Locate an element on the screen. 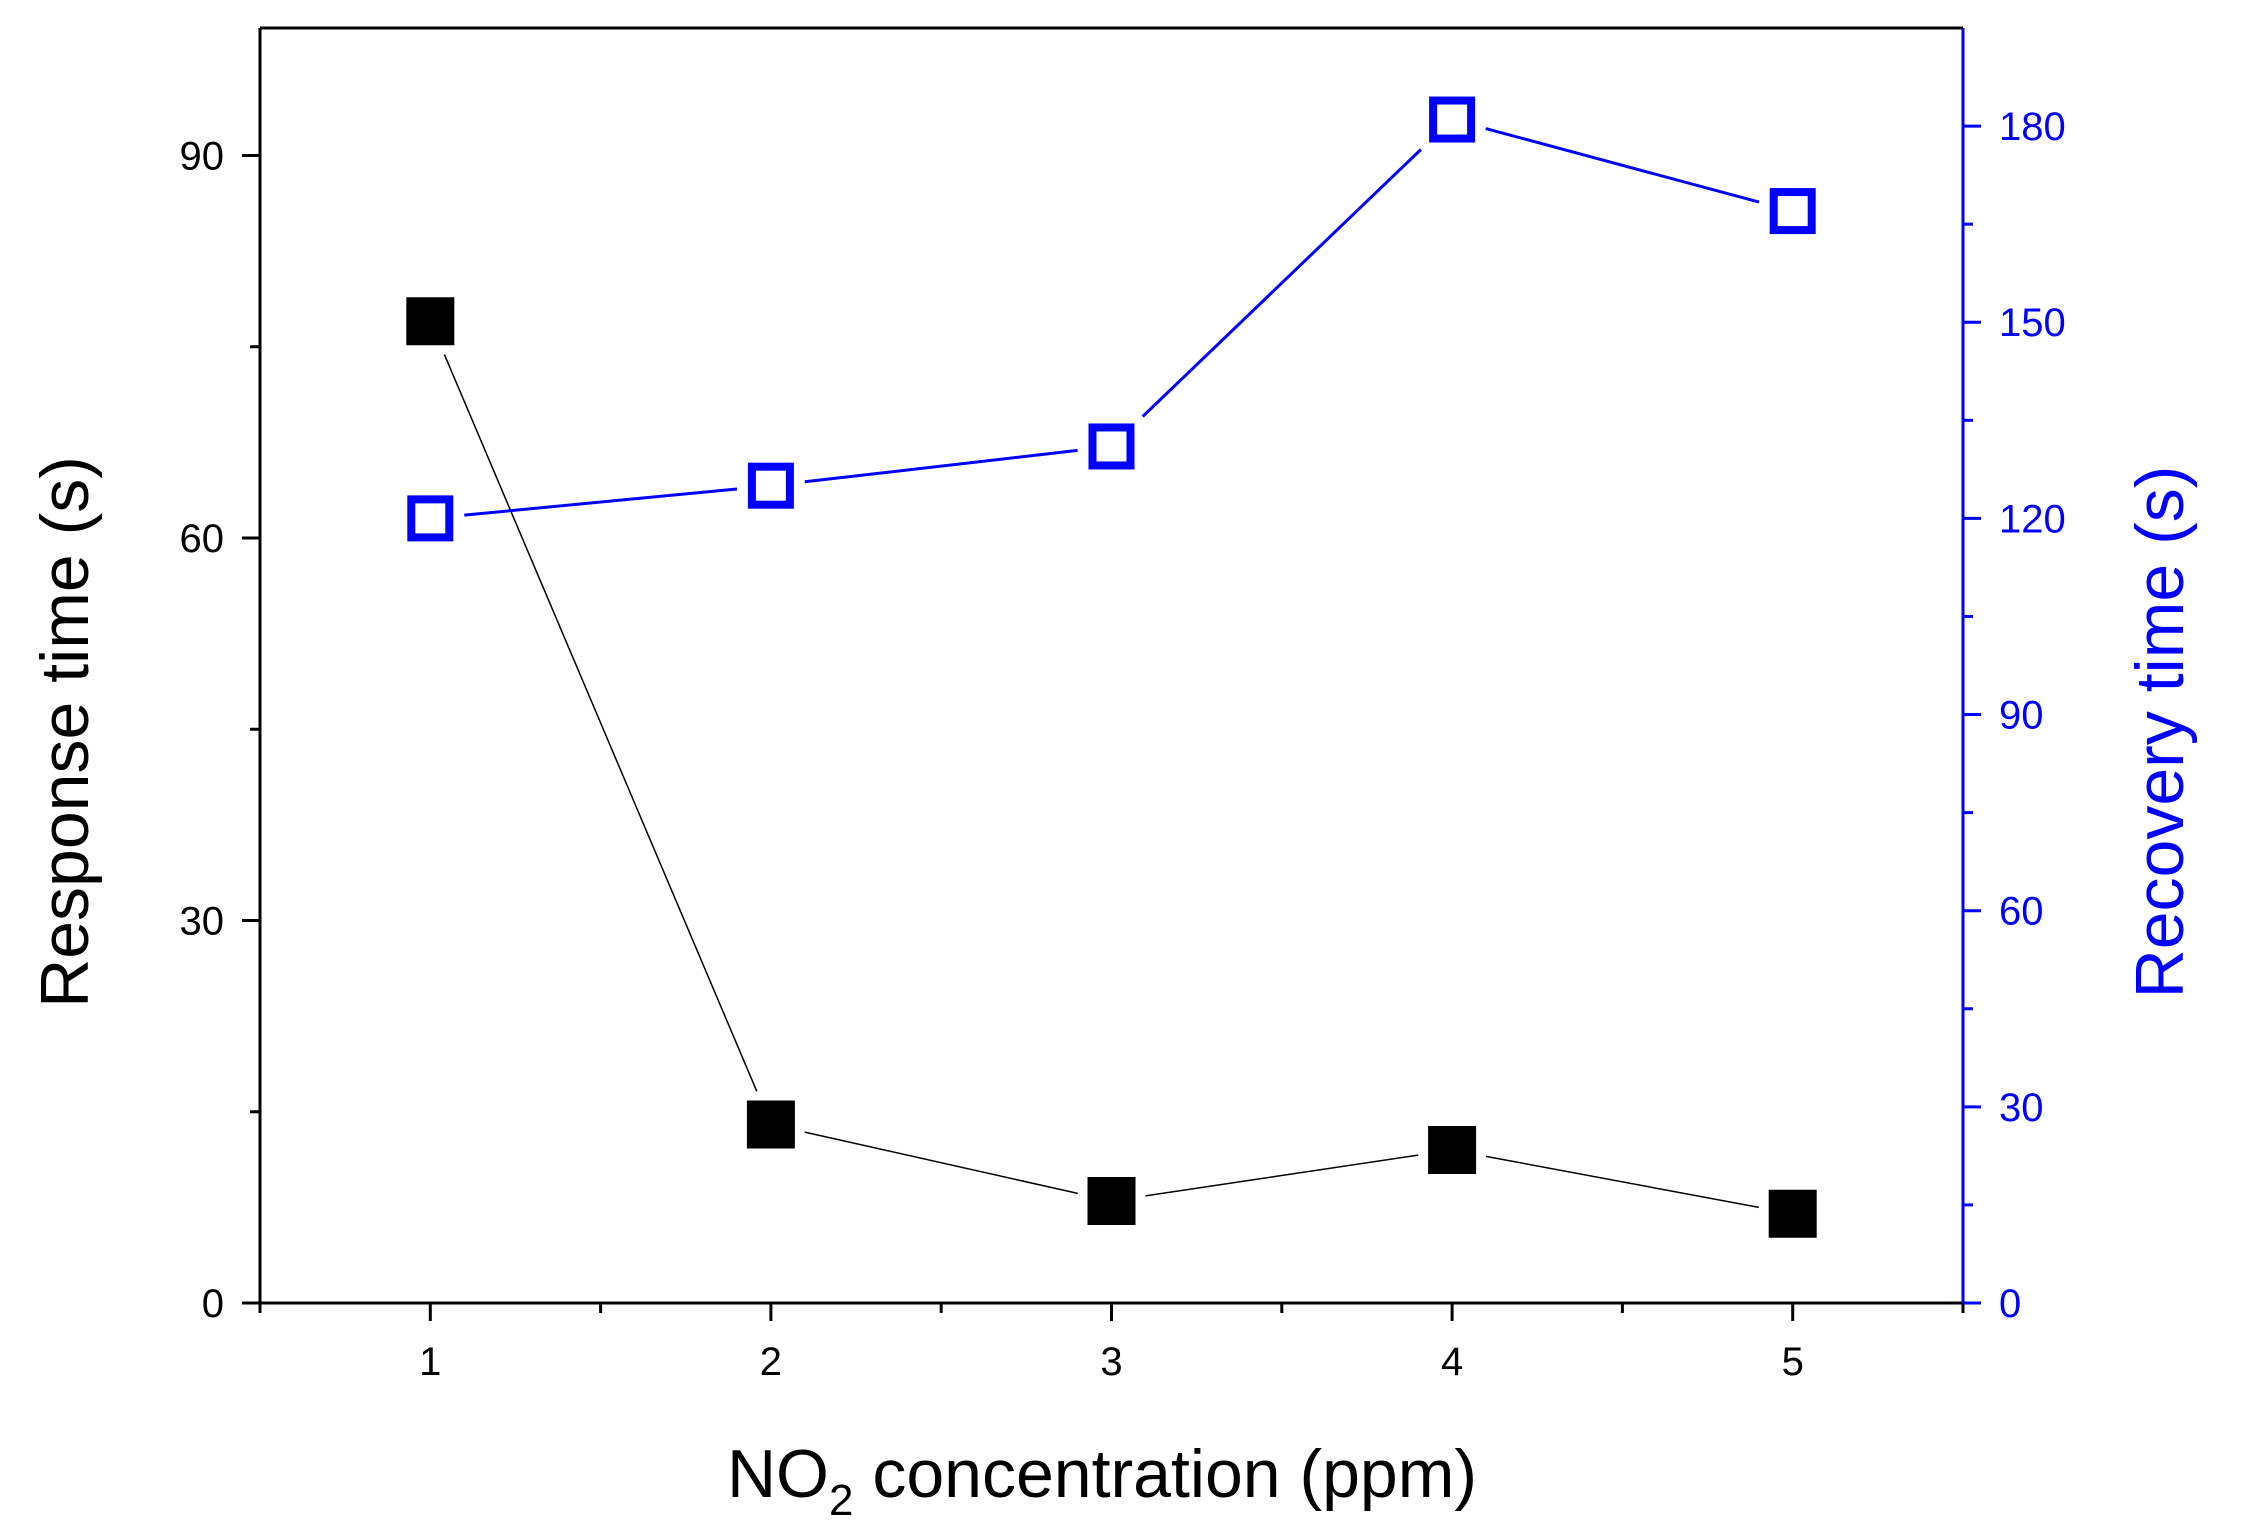  y-right-tick-label: 90 is located at coordinates (2021, 716).